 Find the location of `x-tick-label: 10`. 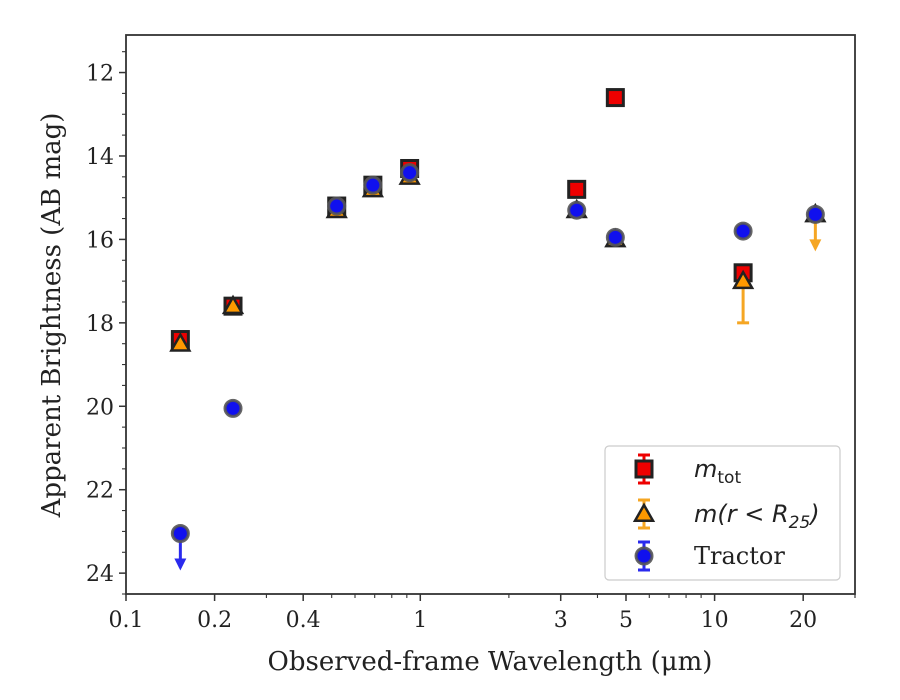

x-tick-label: 10 is located at coordinates (715, 620).